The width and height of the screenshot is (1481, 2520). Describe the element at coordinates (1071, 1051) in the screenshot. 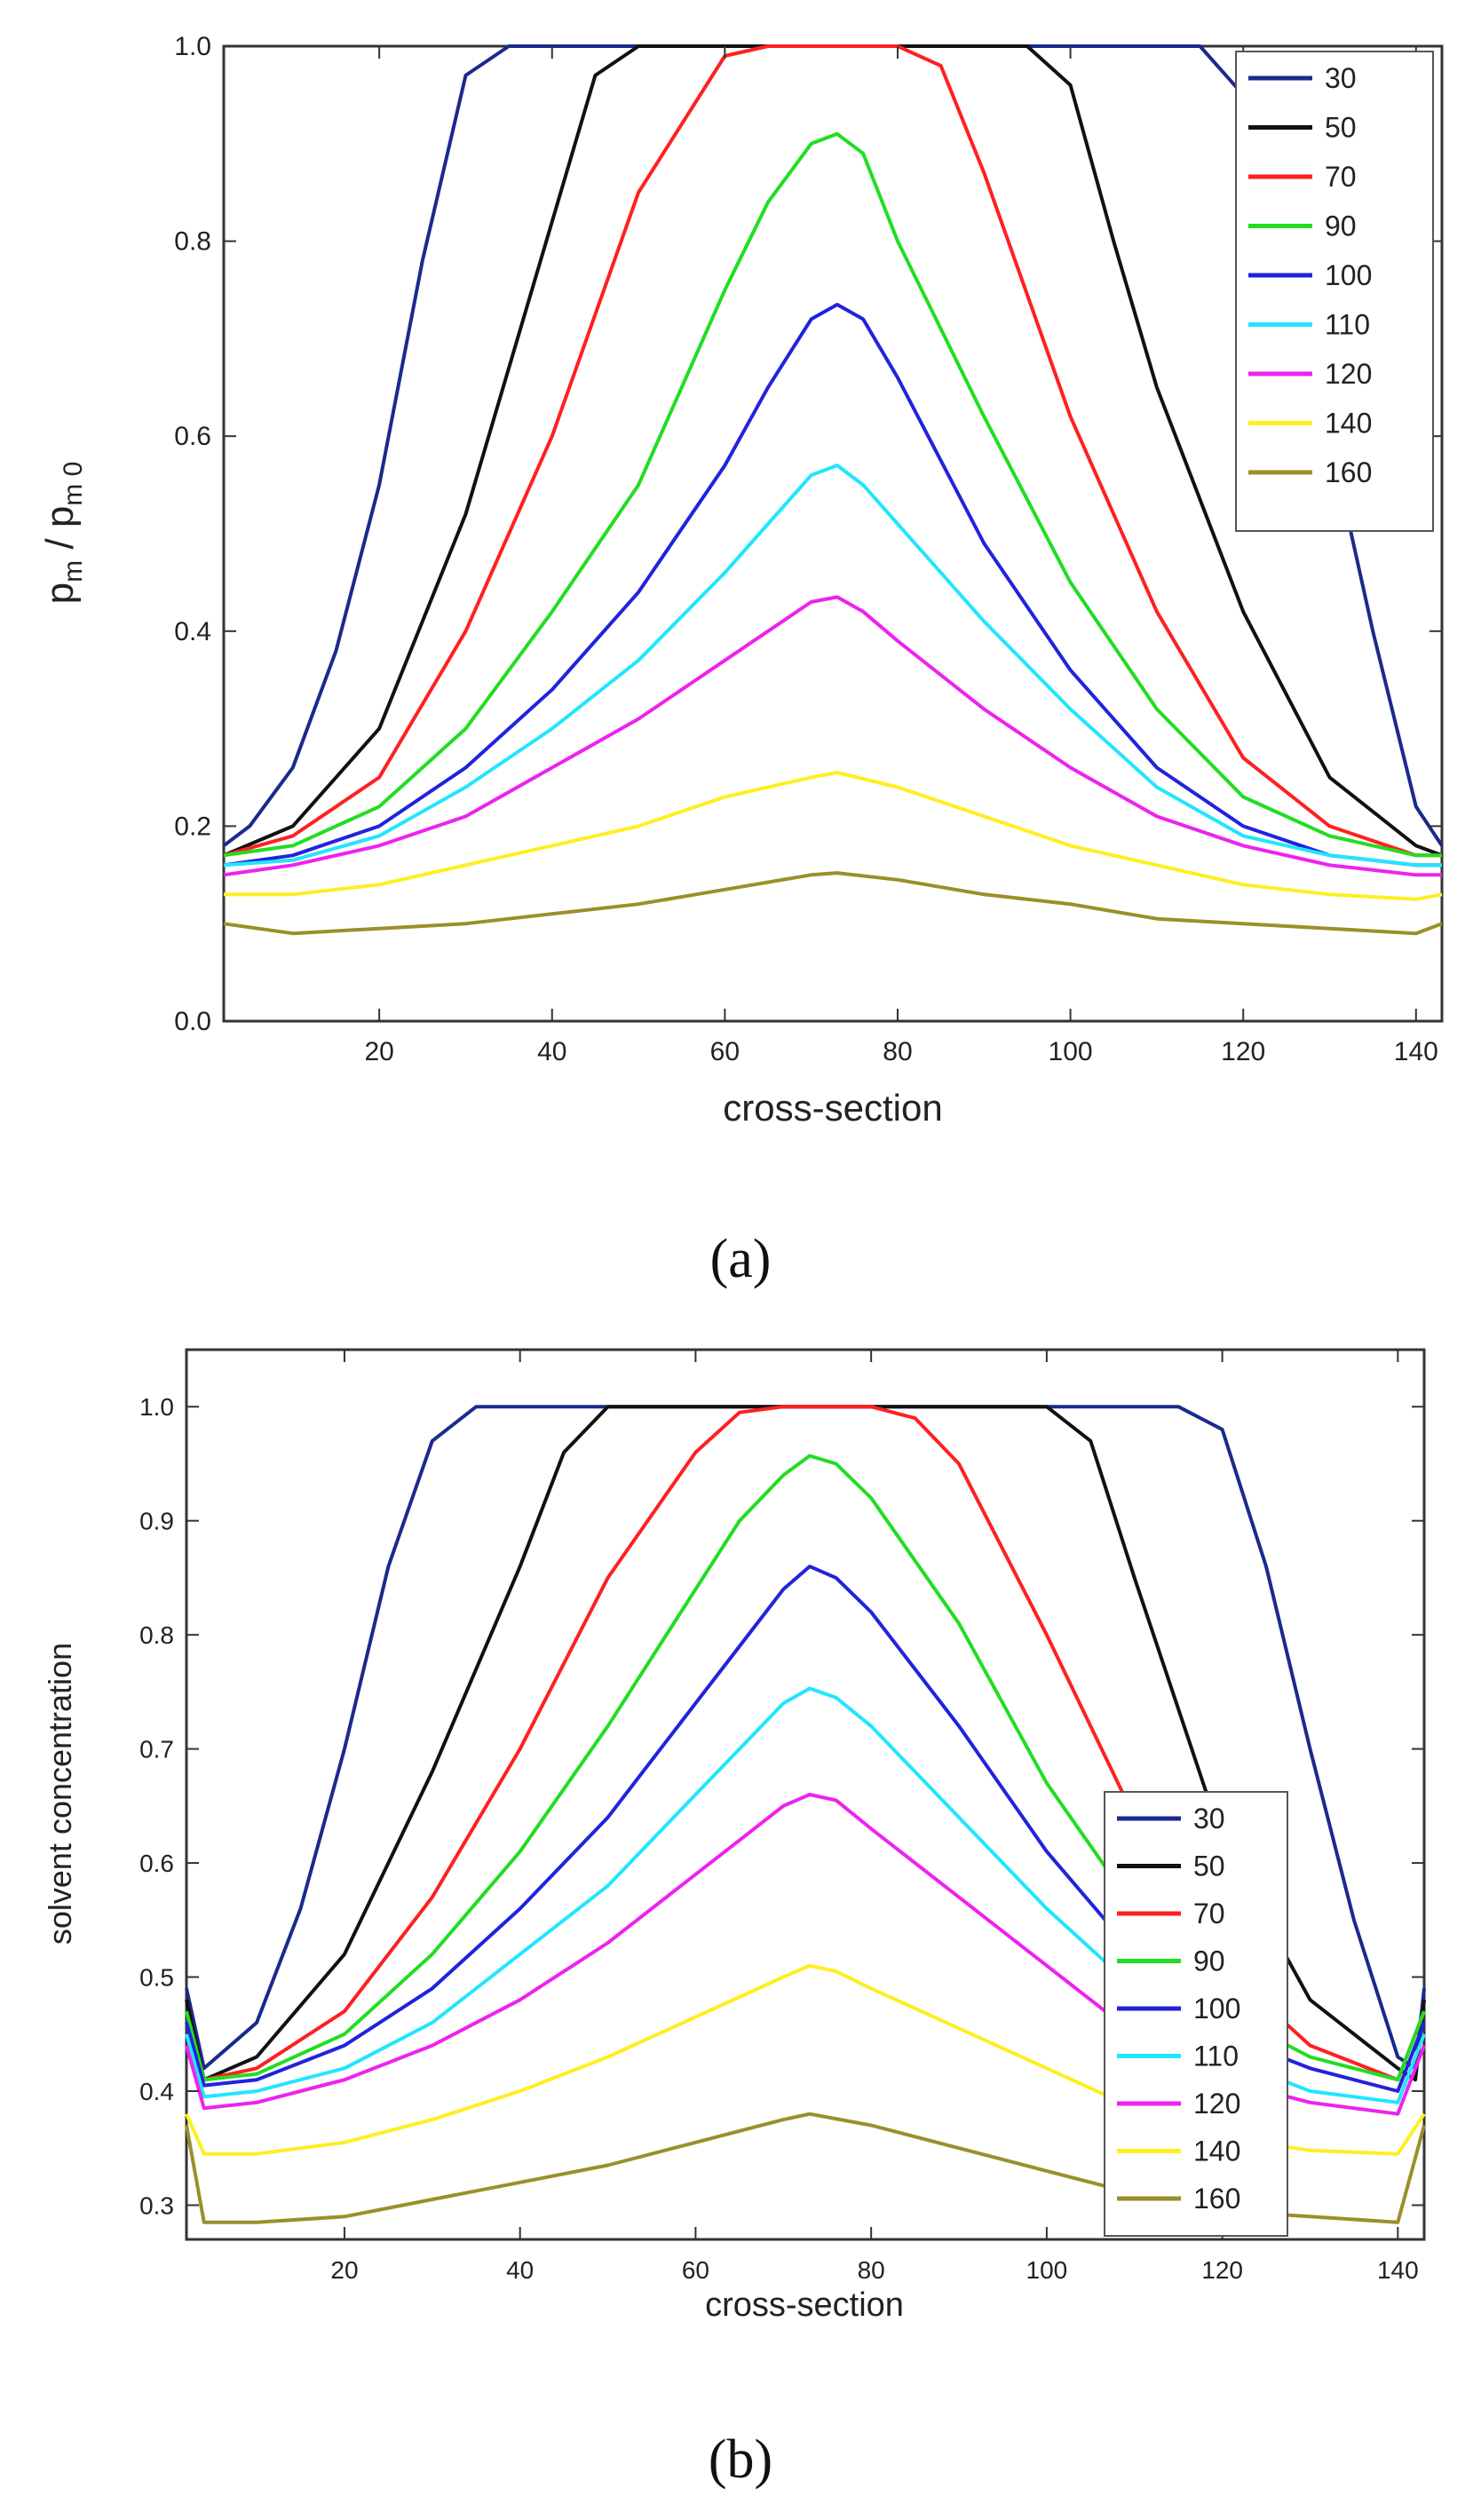

I see `panel-a-x-tick-label: 100` at that location.